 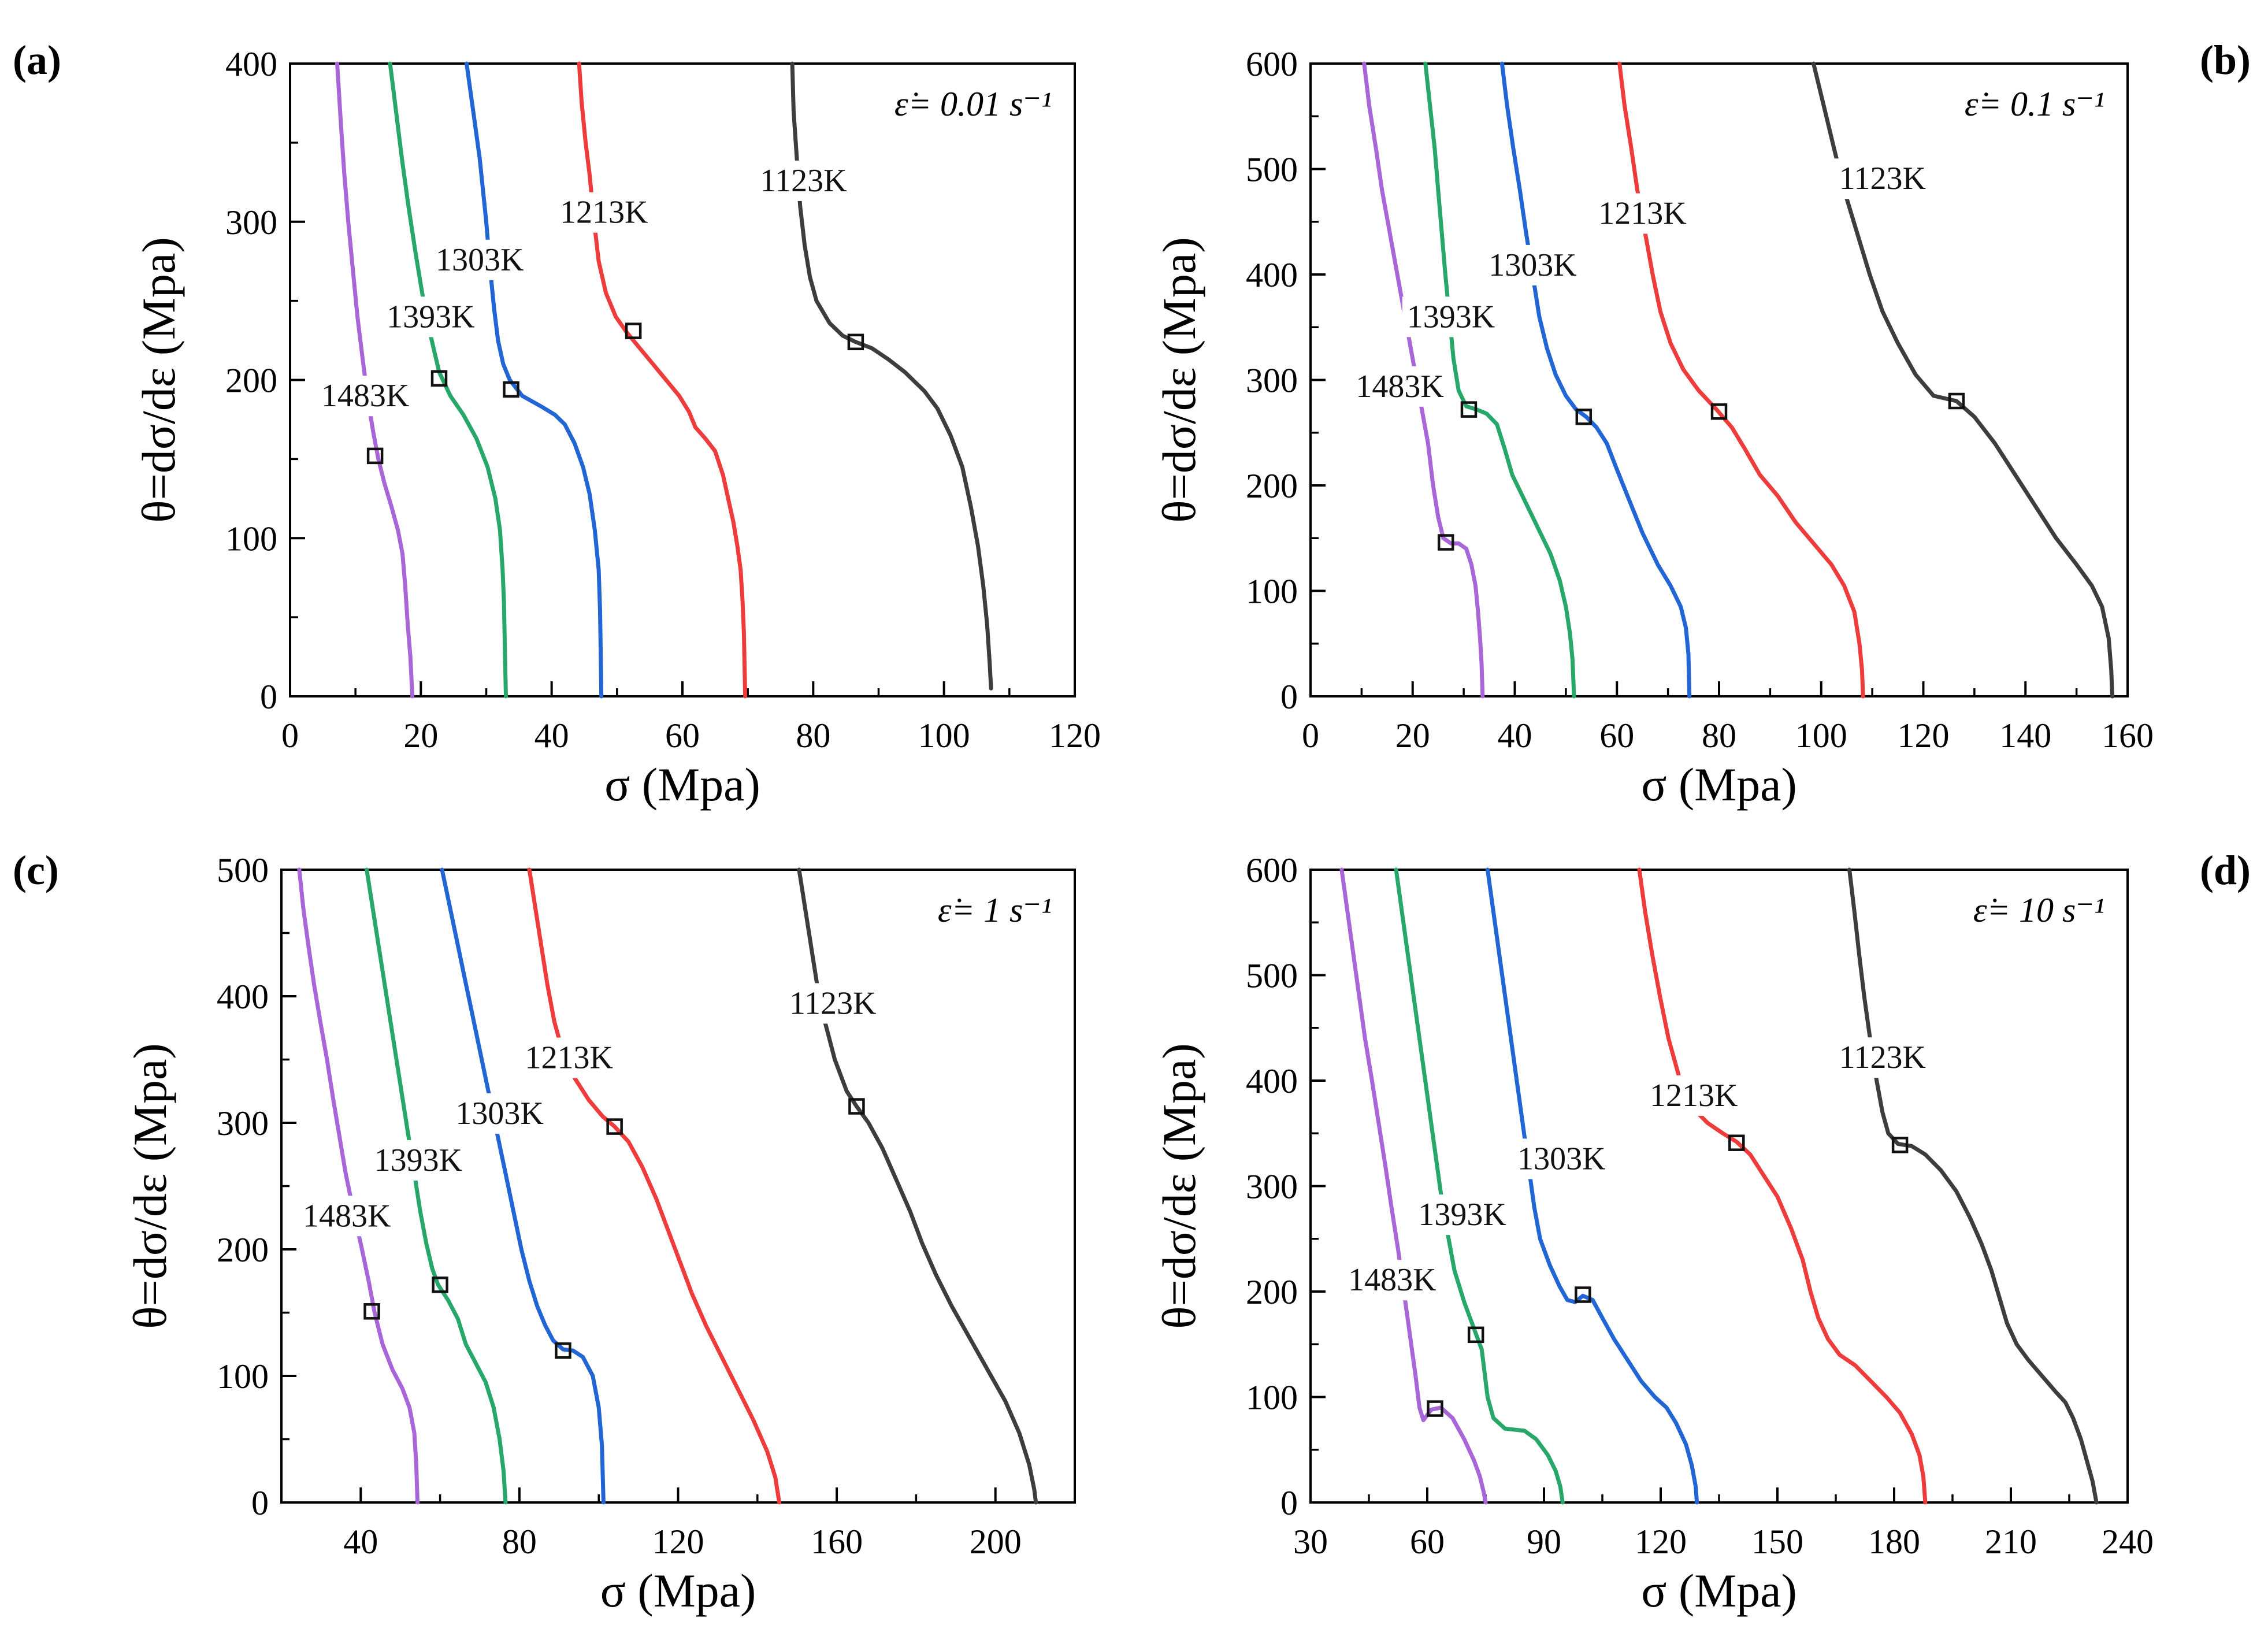 What do you see at coordinates (2225, 870) in the screenshot?
I see `panel-label: (d)` at bounding box center [2225, 870].